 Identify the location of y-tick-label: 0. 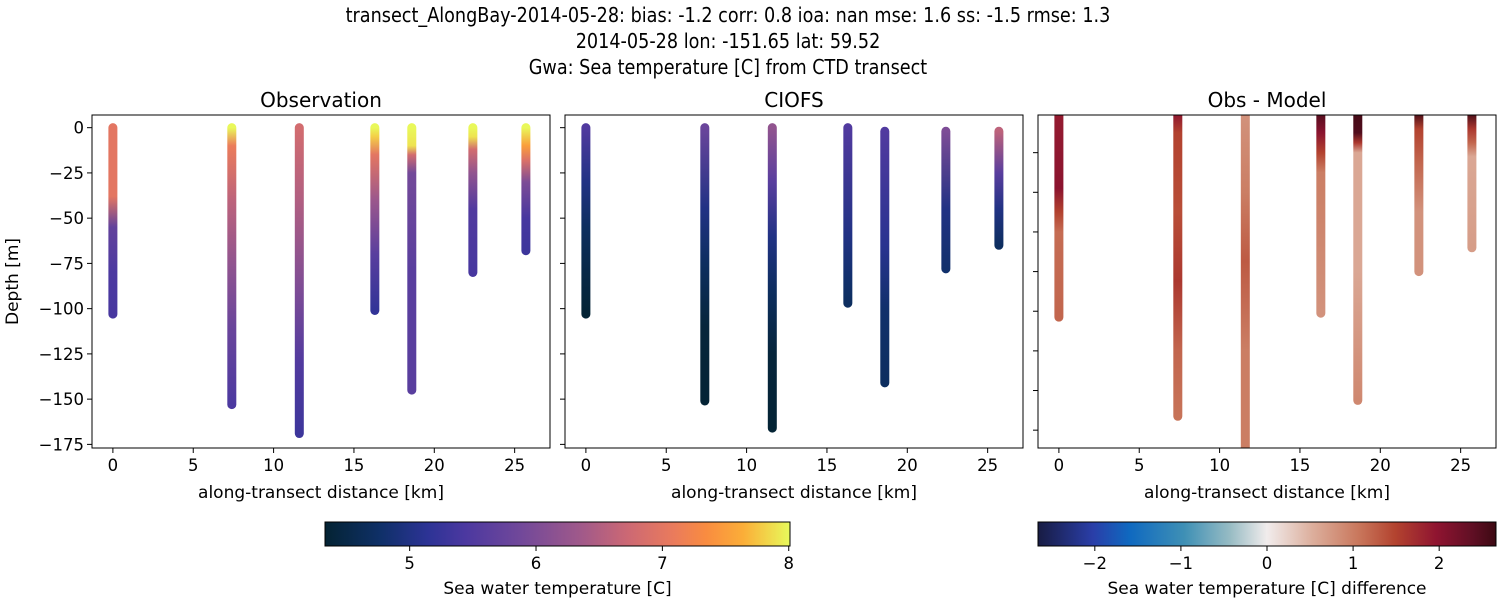
(79, 128).